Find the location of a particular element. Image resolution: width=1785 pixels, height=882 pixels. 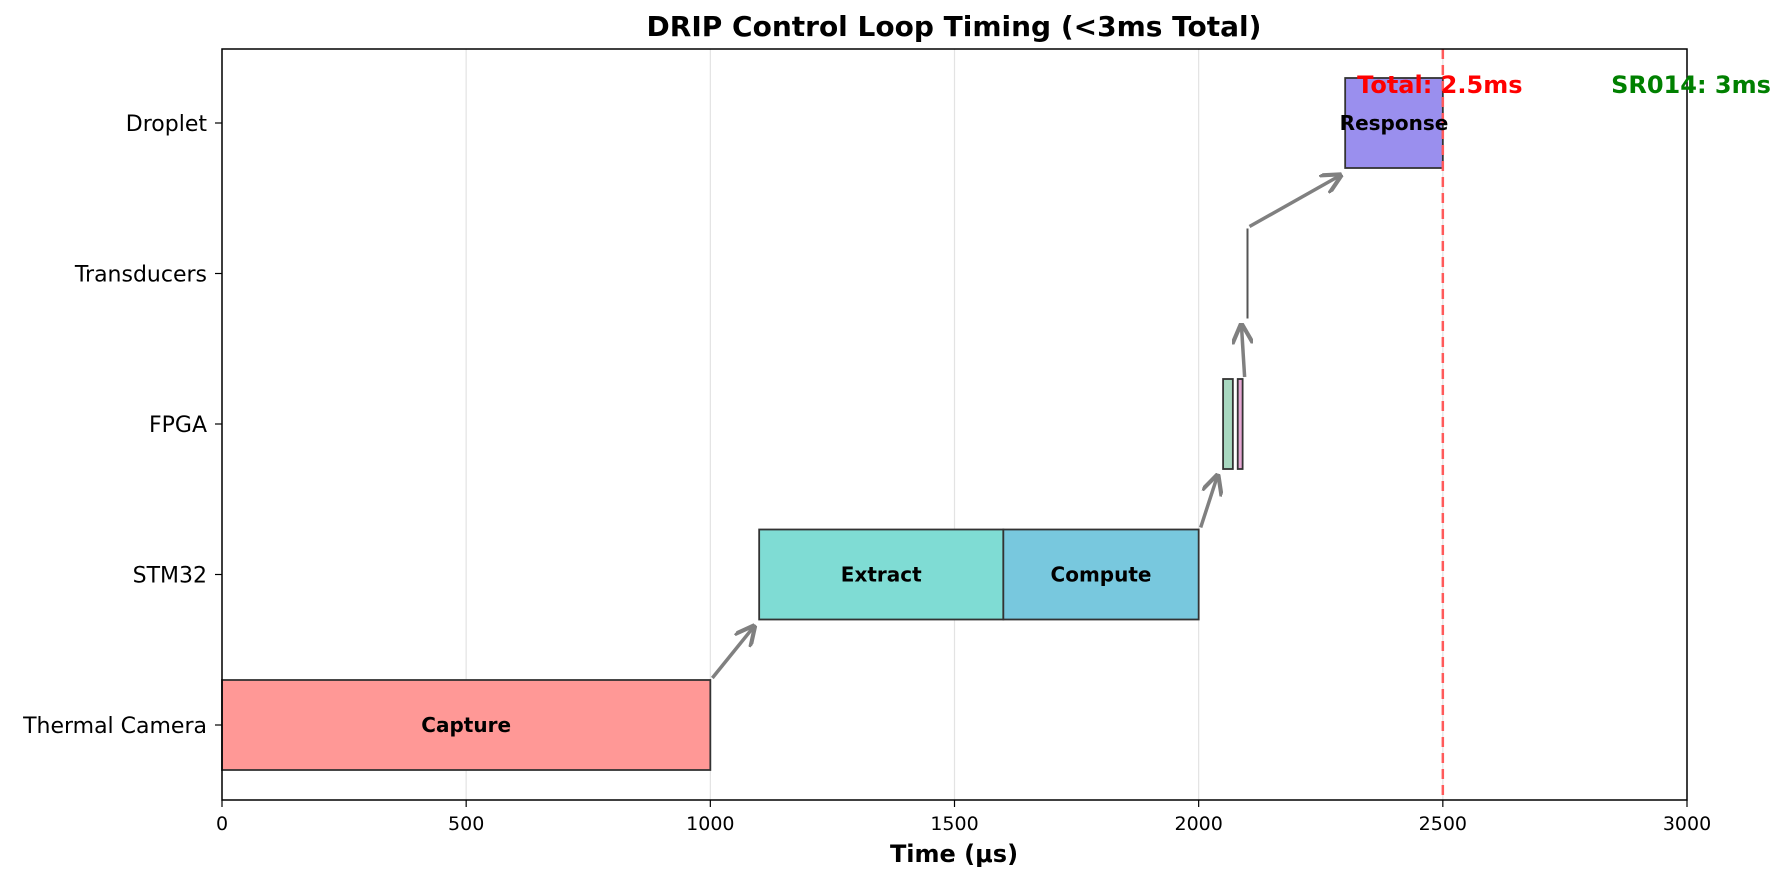

y-tick-label: Droplet is located at coordinates (167, 124).